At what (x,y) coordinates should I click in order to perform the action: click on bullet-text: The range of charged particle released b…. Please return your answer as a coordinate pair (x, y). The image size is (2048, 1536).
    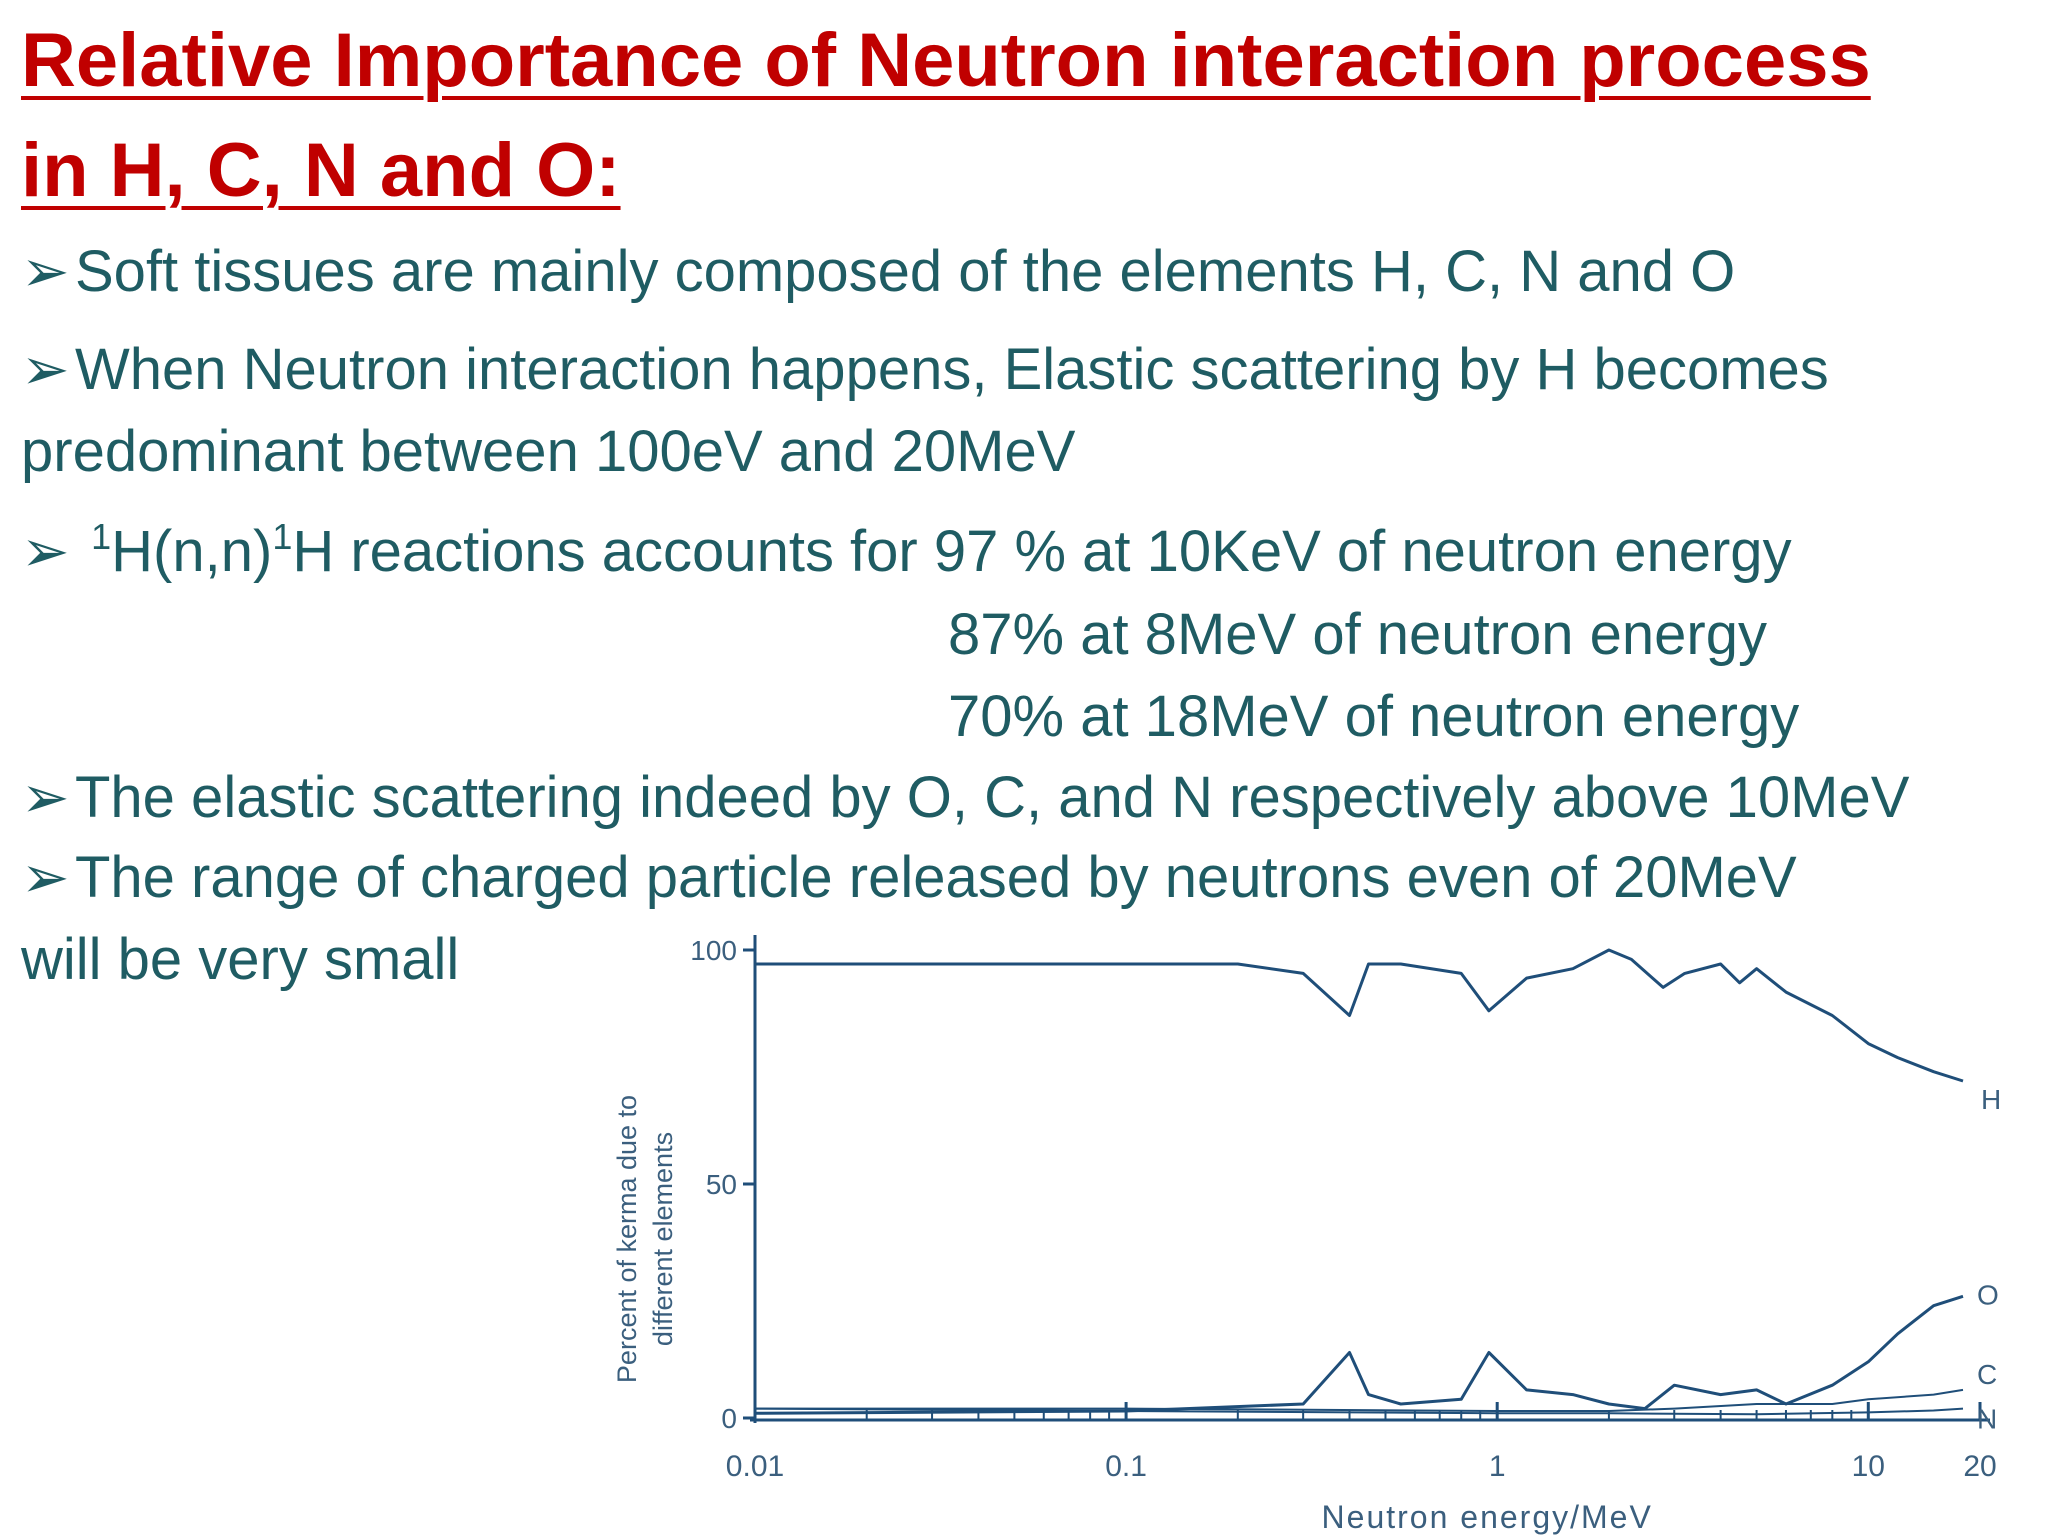
    Looking at the image, I should click on (936, 877).